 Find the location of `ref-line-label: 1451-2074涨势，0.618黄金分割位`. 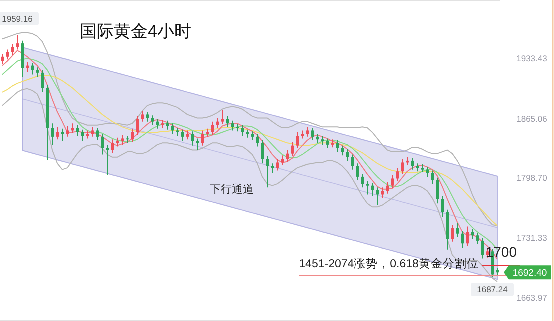

ref-line-label: 1451-2074涨势，0.618黄金分割位 is located at coordinates (389, 263).